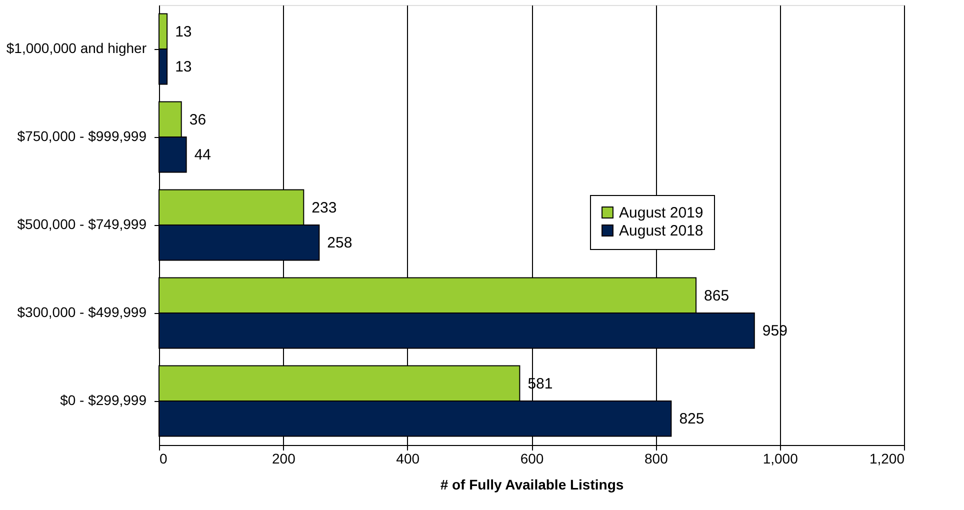 The height and width of the screenshot is (510, 964). Describe the element at coordinates (661, 213) in the screenshot. I see `legend-label: August 2019` at that location.